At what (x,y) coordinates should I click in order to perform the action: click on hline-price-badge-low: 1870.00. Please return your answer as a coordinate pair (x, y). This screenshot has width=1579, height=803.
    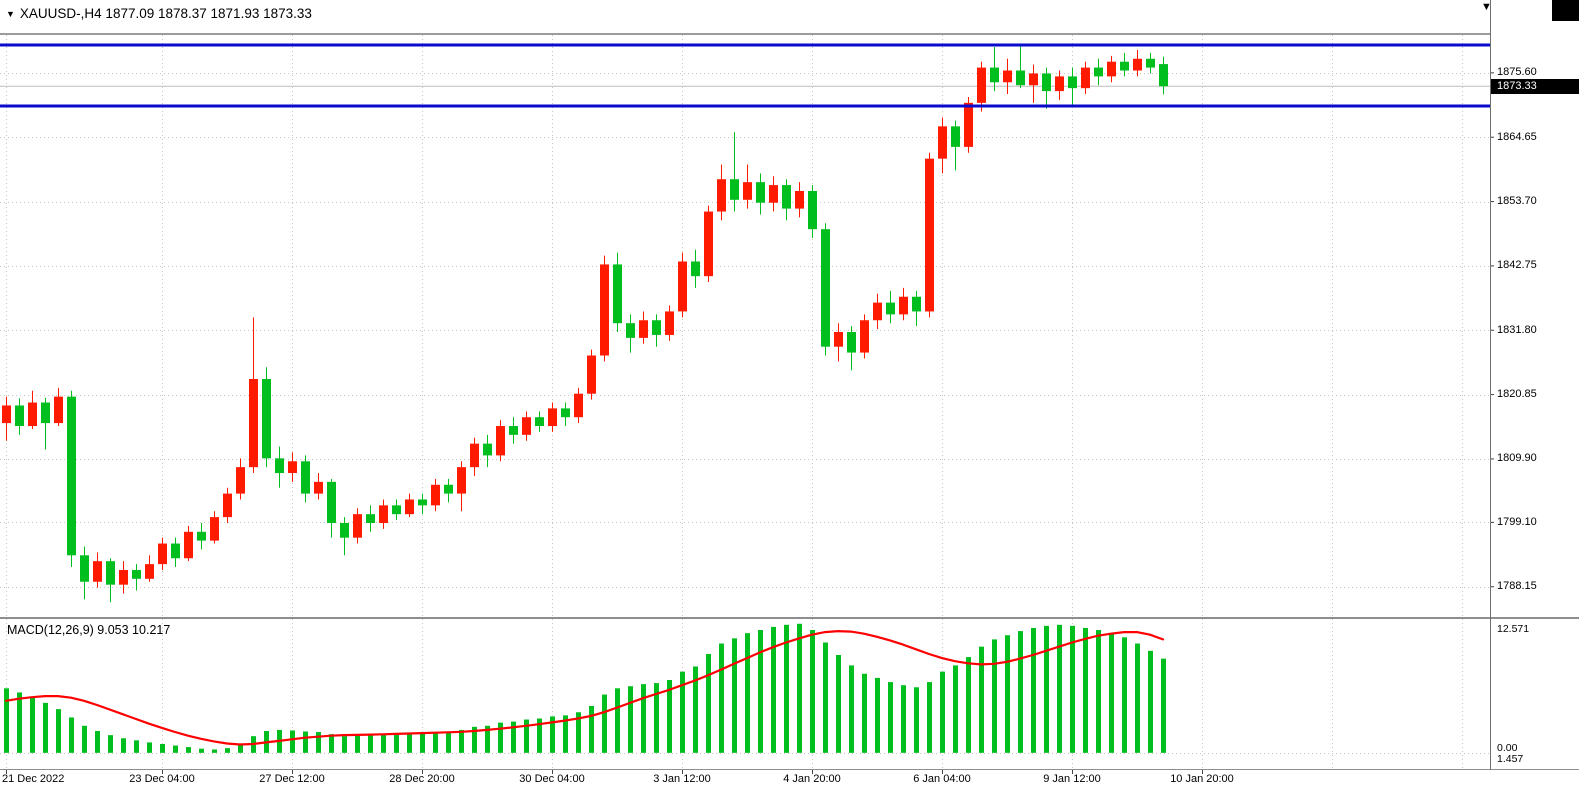
    Looking at the image, I should click on (1517, 105).